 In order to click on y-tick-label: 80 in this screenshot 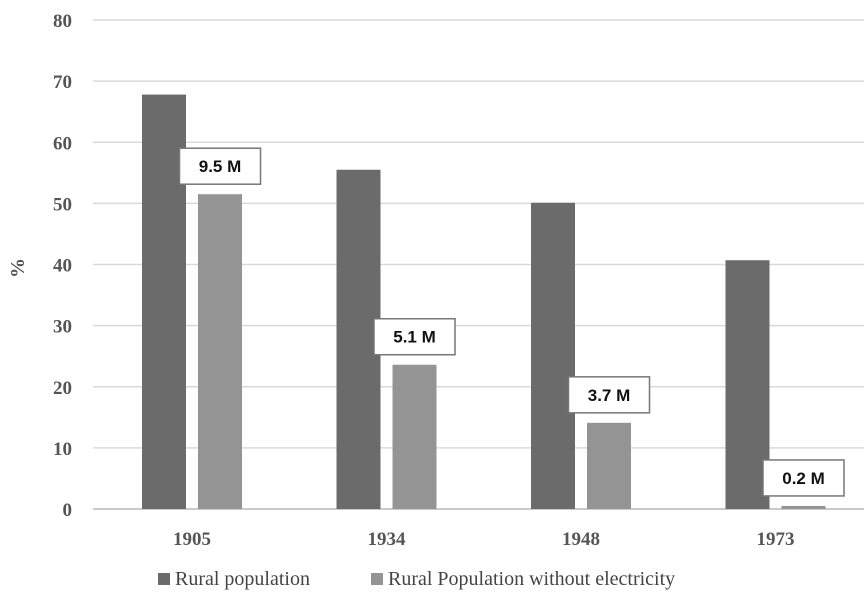, I will do `click(62, 21)`.